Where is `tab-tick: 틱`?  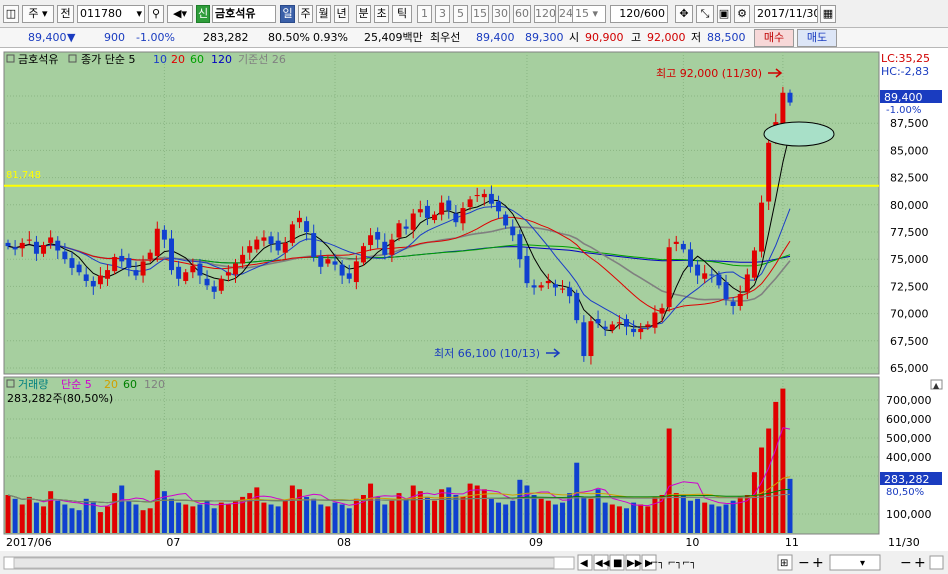 tab-tick: 틱 is located at coordinates (402, 14).